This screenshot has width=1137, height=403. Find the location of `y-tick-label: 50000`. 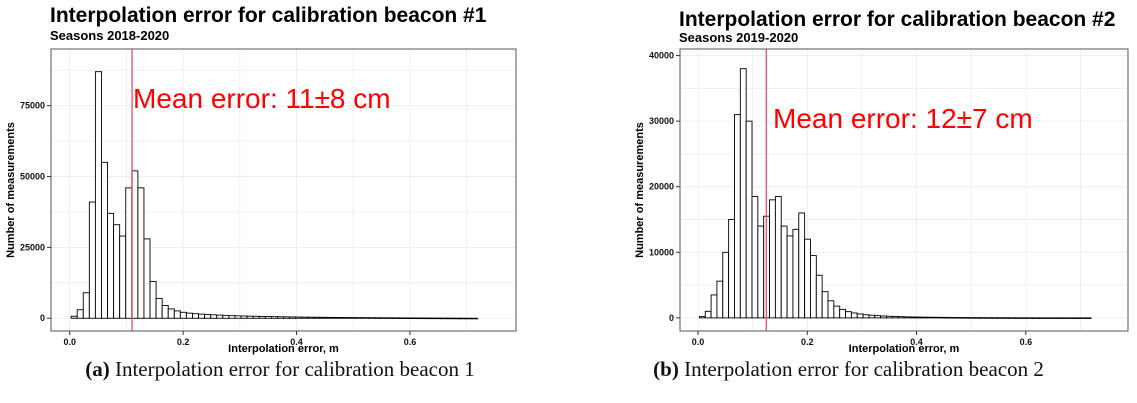

y-tick-label: 50000 is located at coordinates (32, 177).